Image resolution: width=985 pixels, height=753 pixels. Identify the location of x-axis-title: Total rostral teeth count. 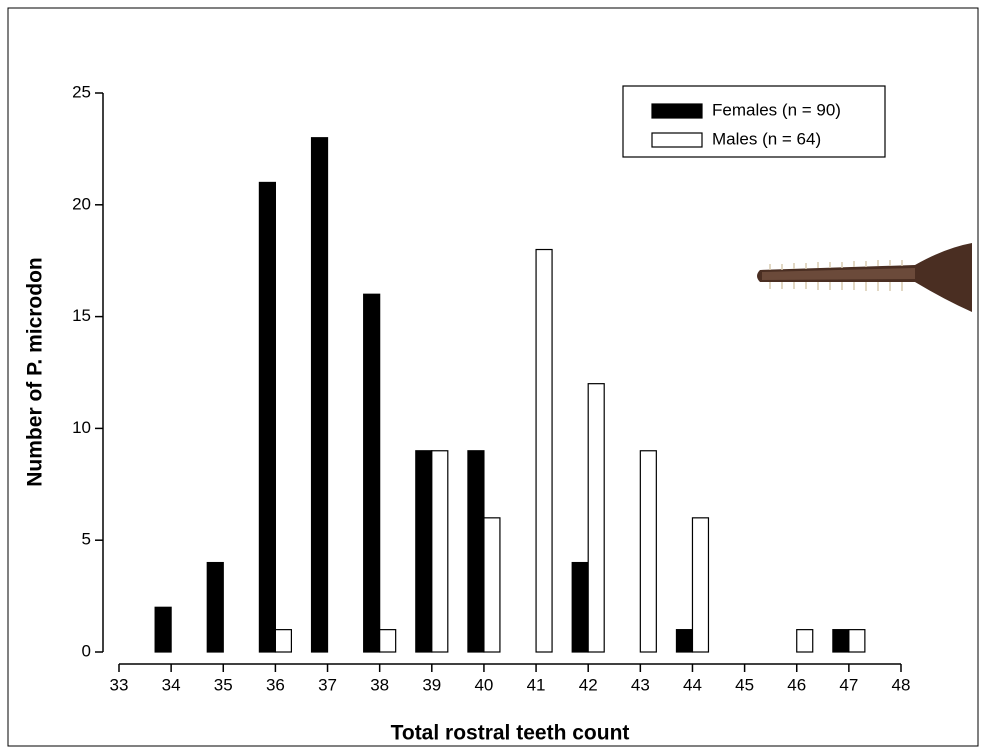
(510, 733).